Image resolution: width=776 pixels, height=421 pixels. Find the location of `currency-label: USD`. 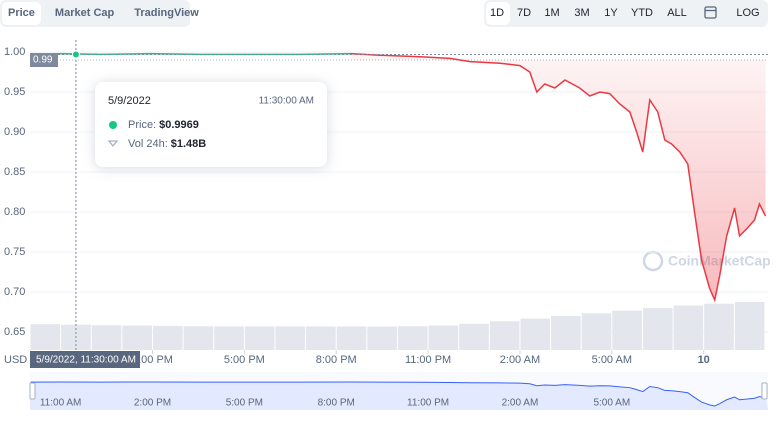

currency-label: USD is located at coordinates (15, 360).